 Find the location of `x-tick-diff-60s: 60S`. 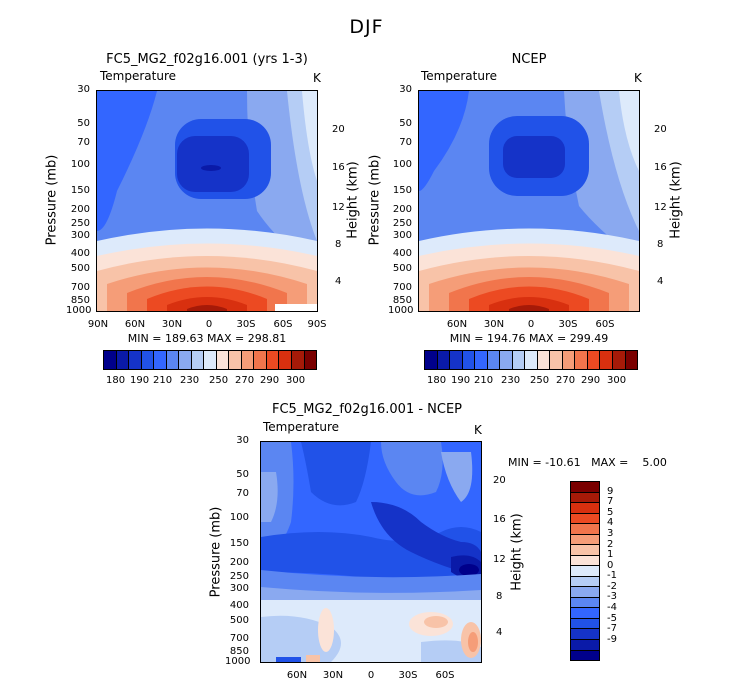

x-tick-diff-60s: 60S is located at coordinates (445, 675).